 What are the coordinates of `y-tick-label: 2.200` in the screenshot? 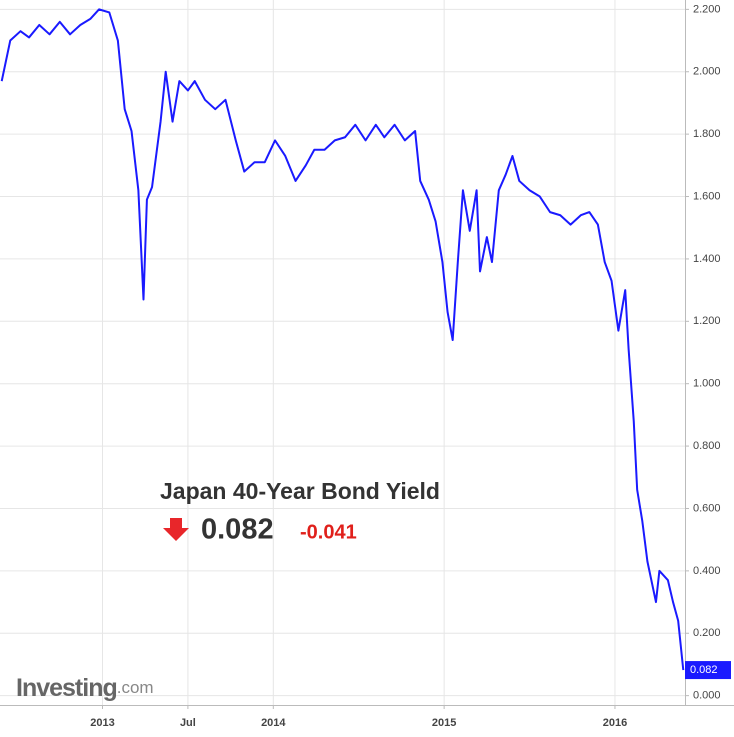 It's located at (707, 9).